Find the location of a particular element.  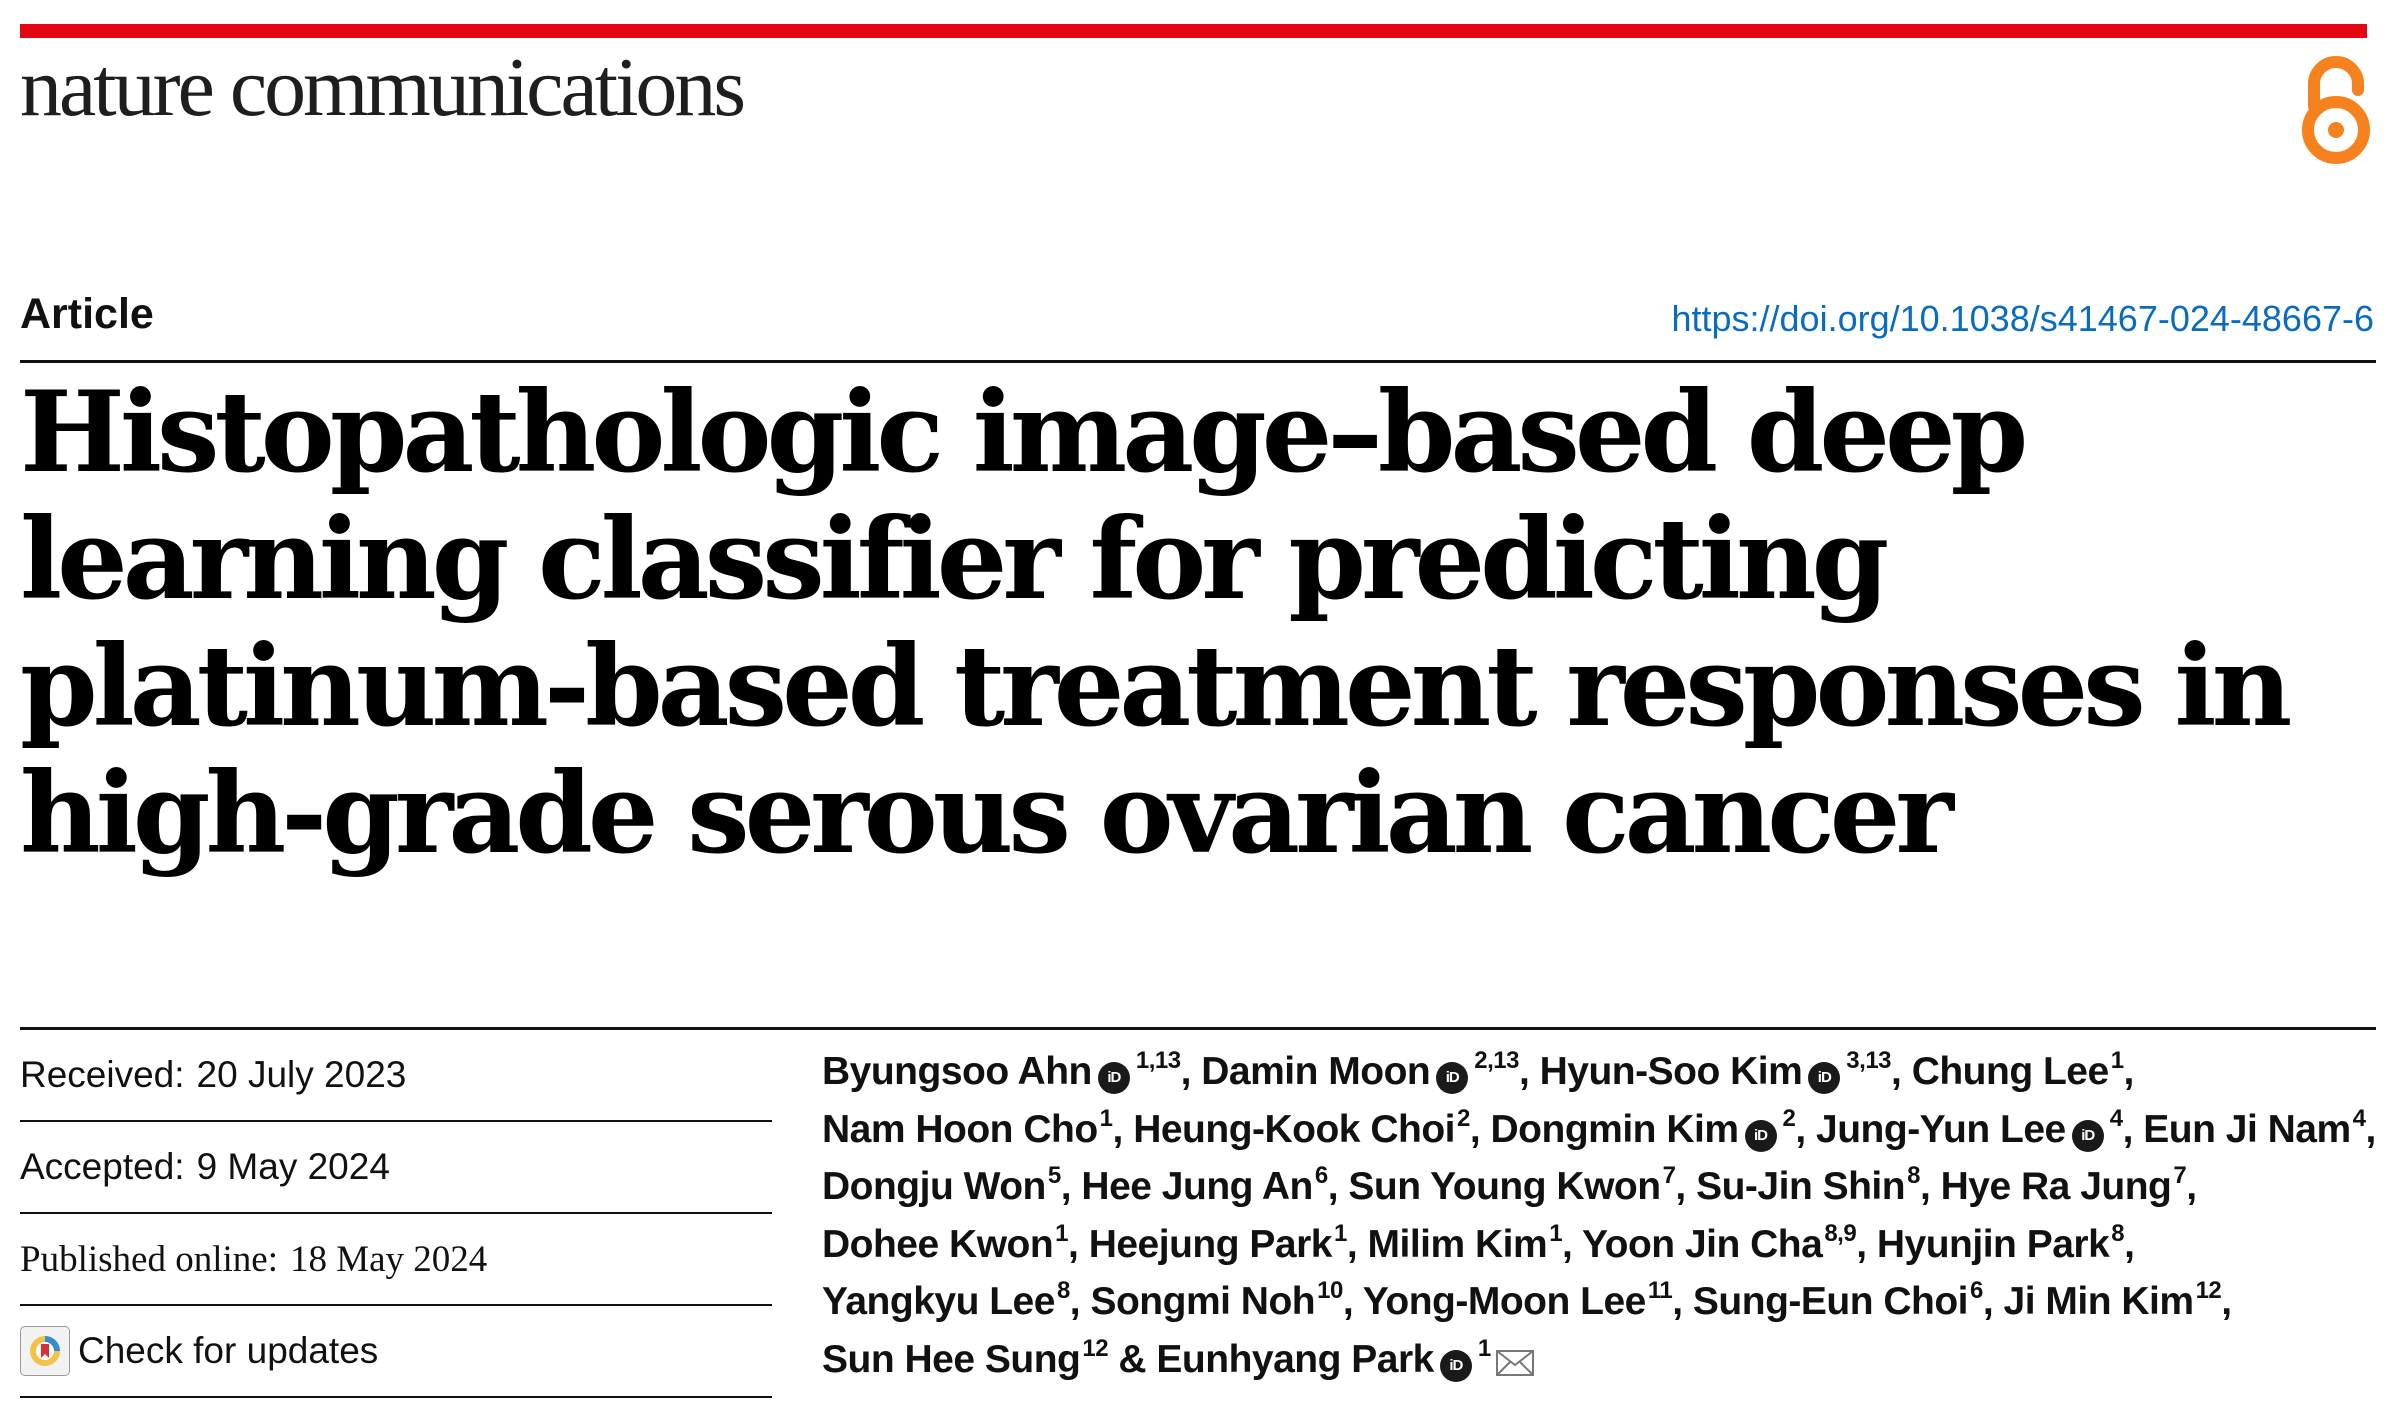

author-name: Sung-Eun Choi is located at coordinates (1830, 1301).